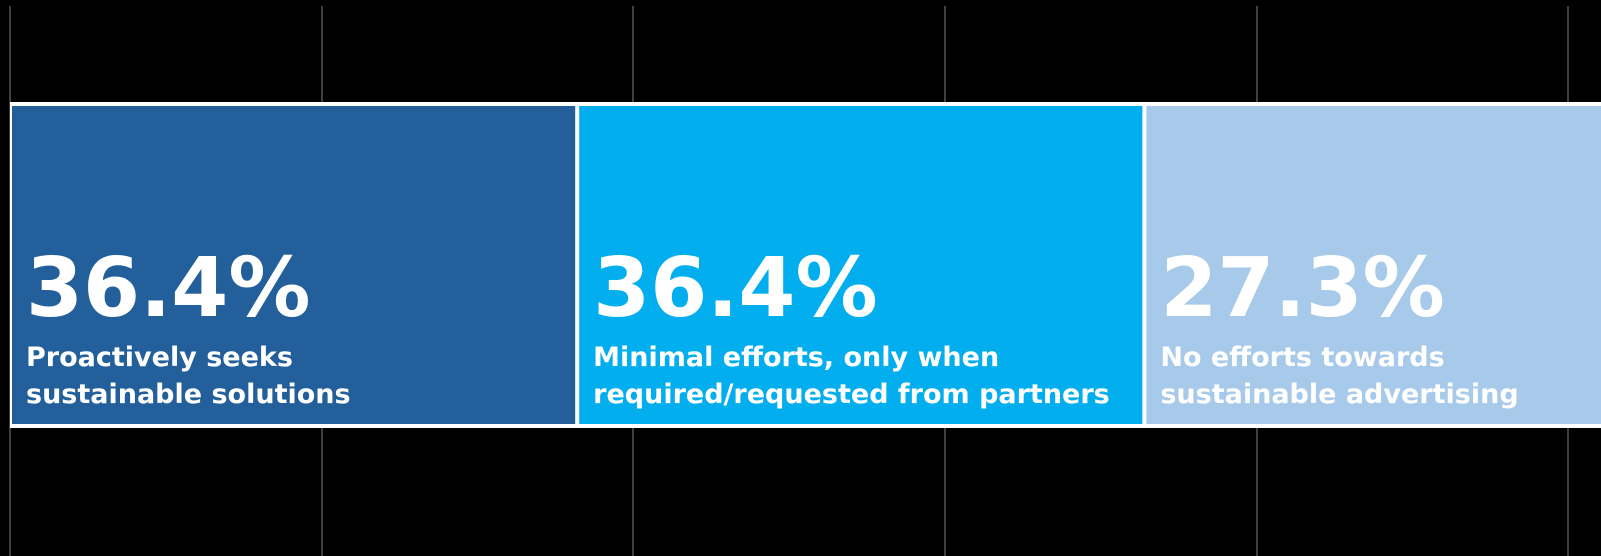 The height and width of the screenshot is (556, 1601). I want to click on segment-category-label-2-1: sustainable advertising, so click(1339, 394).